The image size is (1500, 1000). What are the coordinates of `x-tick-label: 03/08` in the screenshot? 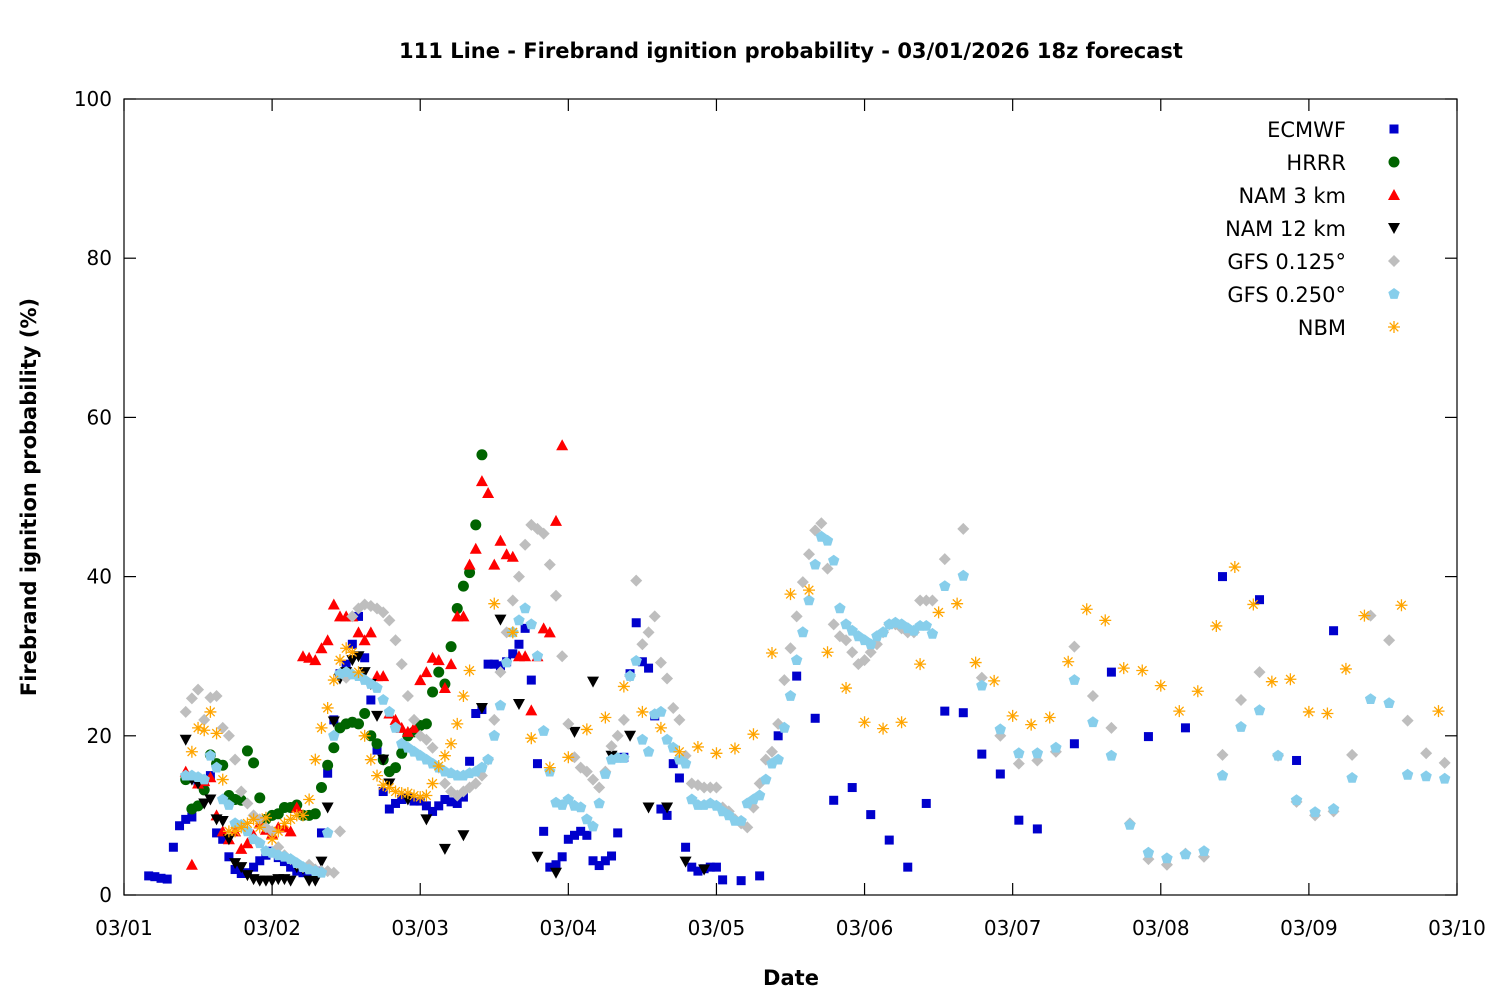 It's located at (1161, 928).